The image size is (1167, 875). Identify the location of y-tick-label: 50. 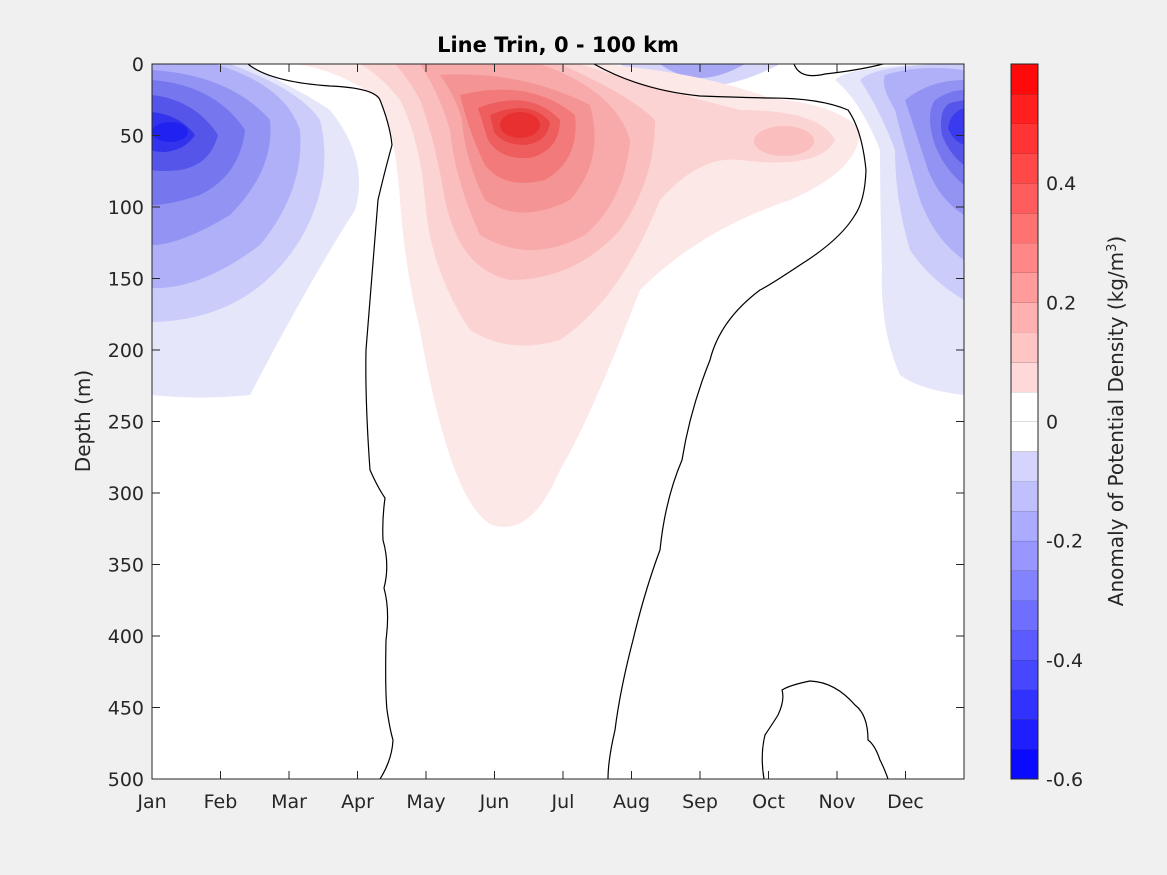
(132, 137).